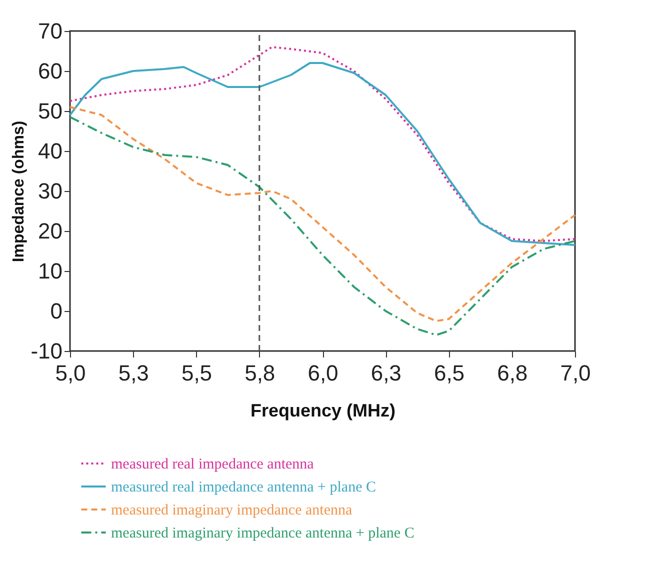  Describe the element at coordinates (50, 31) in the screenshot. I see `y-tick-label: 70` at that location.